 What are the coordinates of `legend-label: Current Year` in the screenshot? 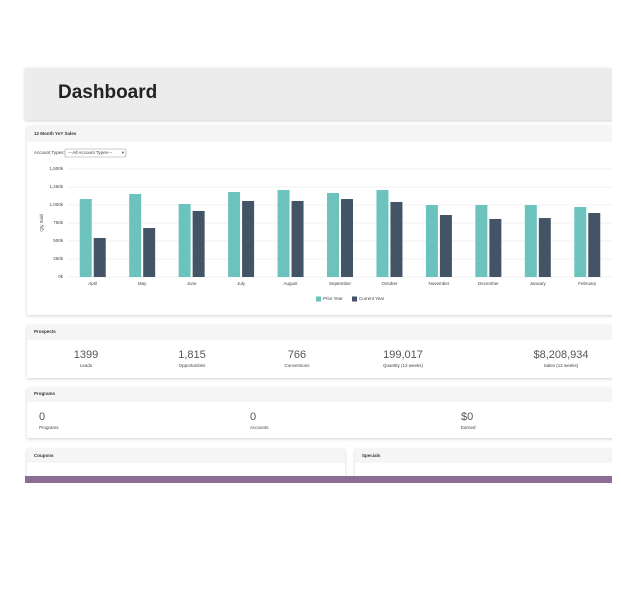 It's located at (372, 298).